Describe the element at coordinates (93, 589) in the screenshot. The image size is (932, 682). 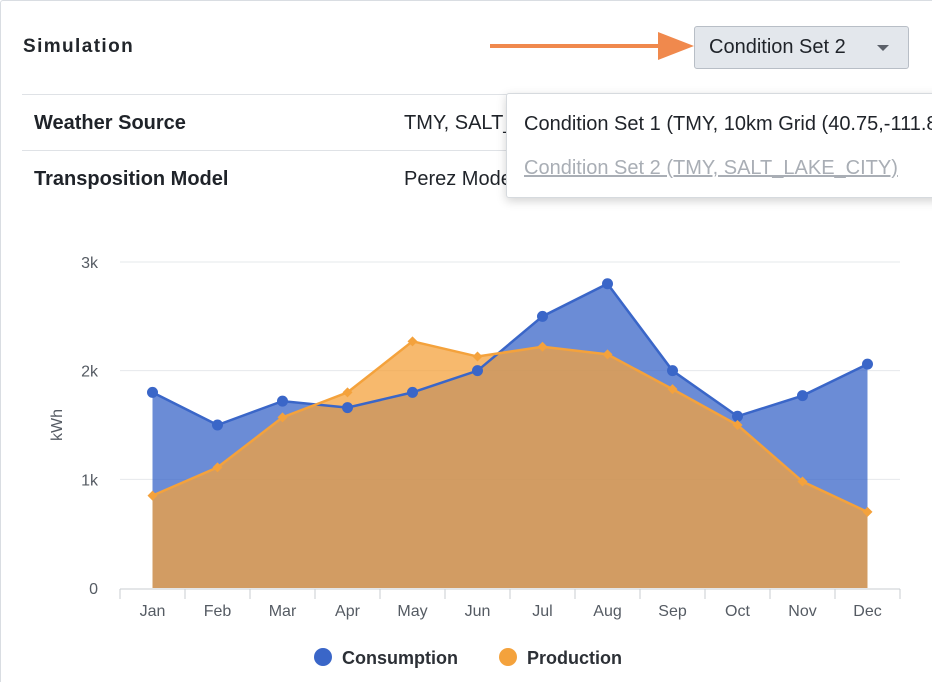
I see `y-tick-label: 0` at that location.